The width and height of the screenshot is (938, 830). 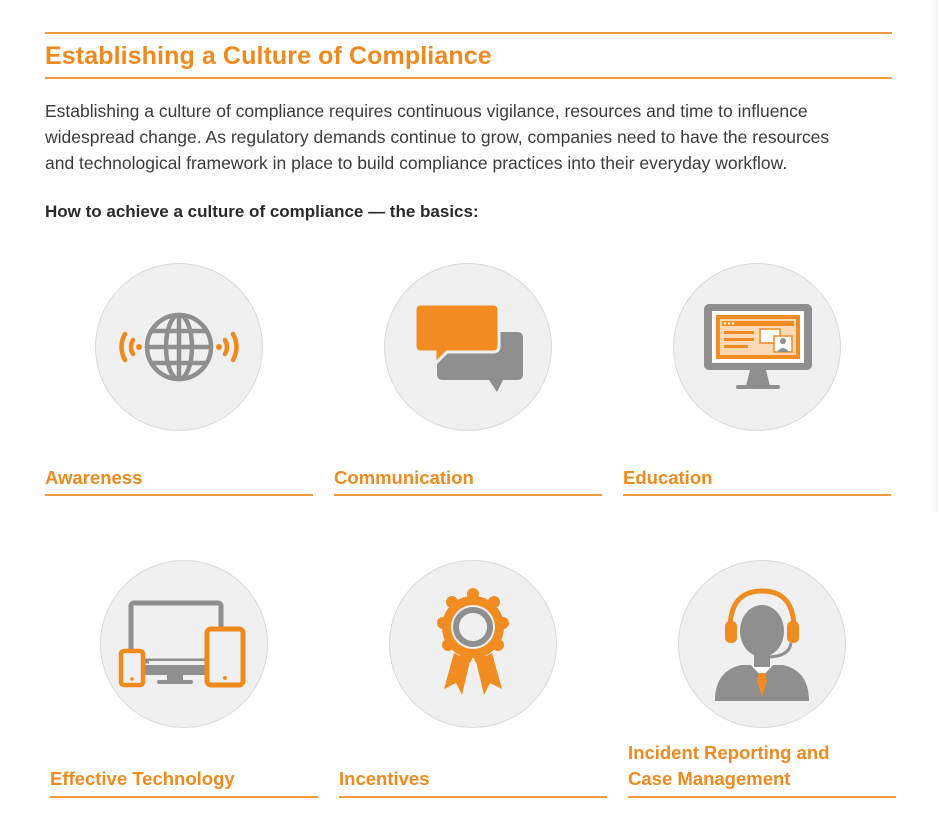 What do you see at coordinates (729, 752) in the screenshot?
I see `basic-label-line: Incident Reporting and` at bounding box center [729, 752].